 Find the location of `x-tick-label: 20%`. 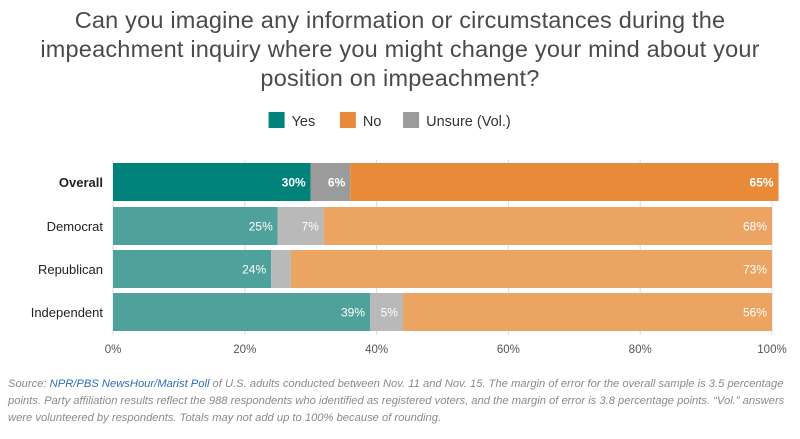

x-tick-label: 20% is located at coordinates (244, 350).